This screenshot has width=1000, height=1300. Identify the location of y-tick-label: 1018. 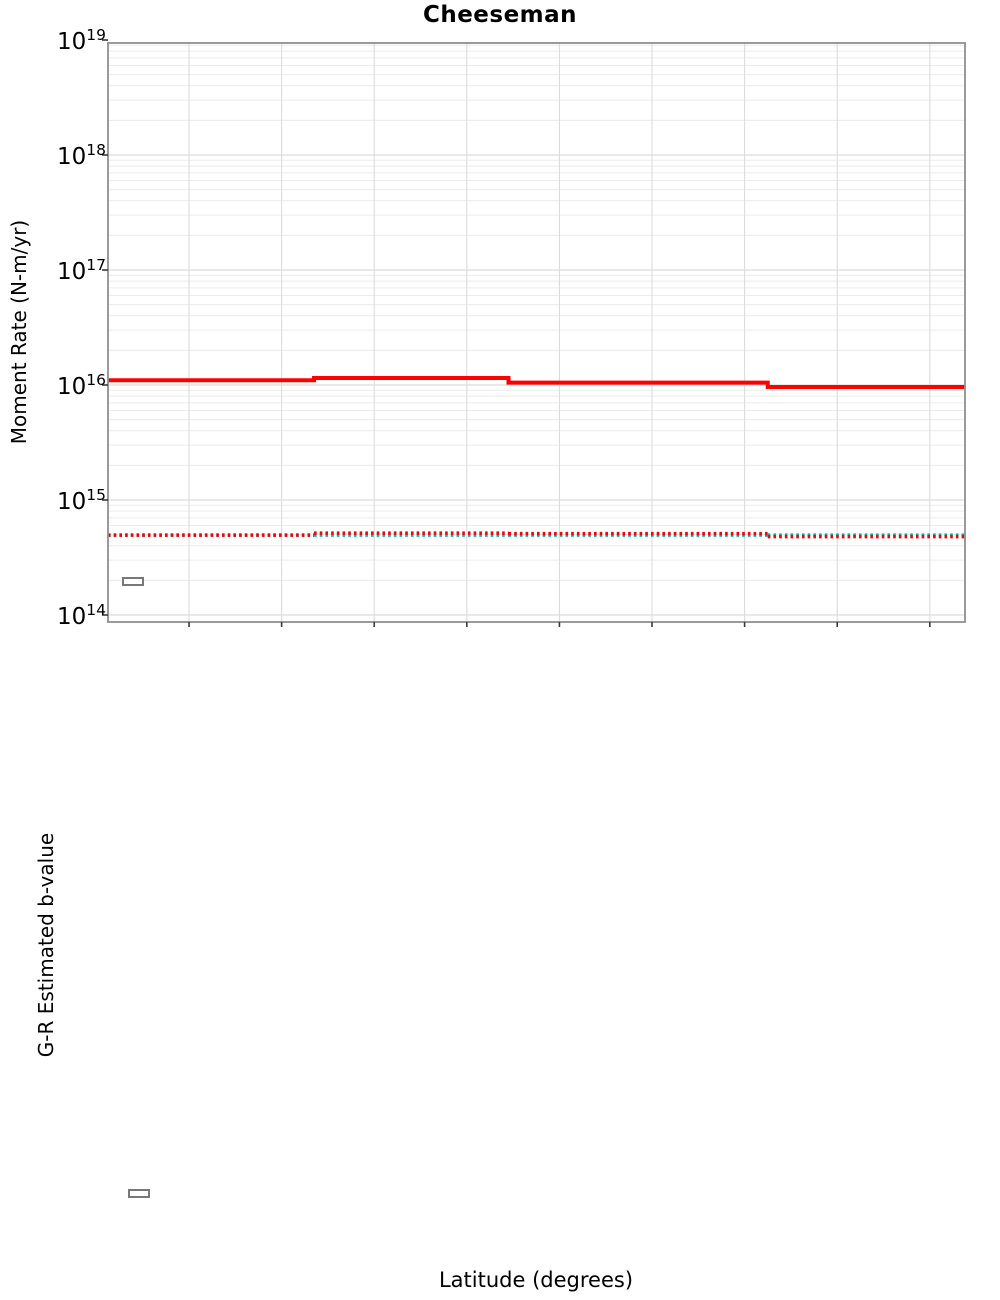
(81, 155).